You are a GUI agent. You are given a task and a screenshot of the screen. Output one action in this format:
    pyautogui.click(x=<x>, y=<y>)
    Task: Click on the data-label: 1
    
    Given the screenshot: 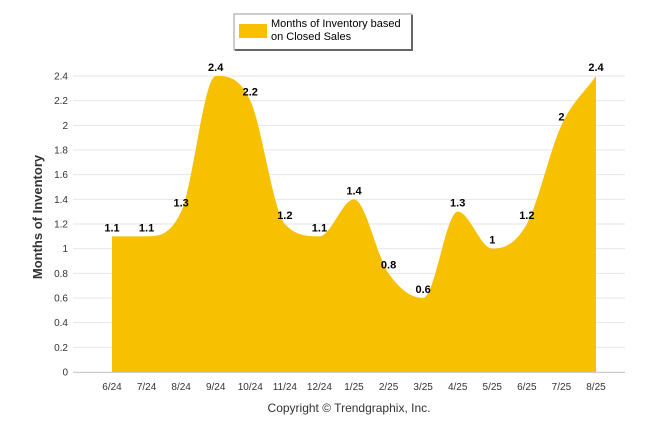 What is the action you would take?
    pyautogui.click(x=492, y=241)
    